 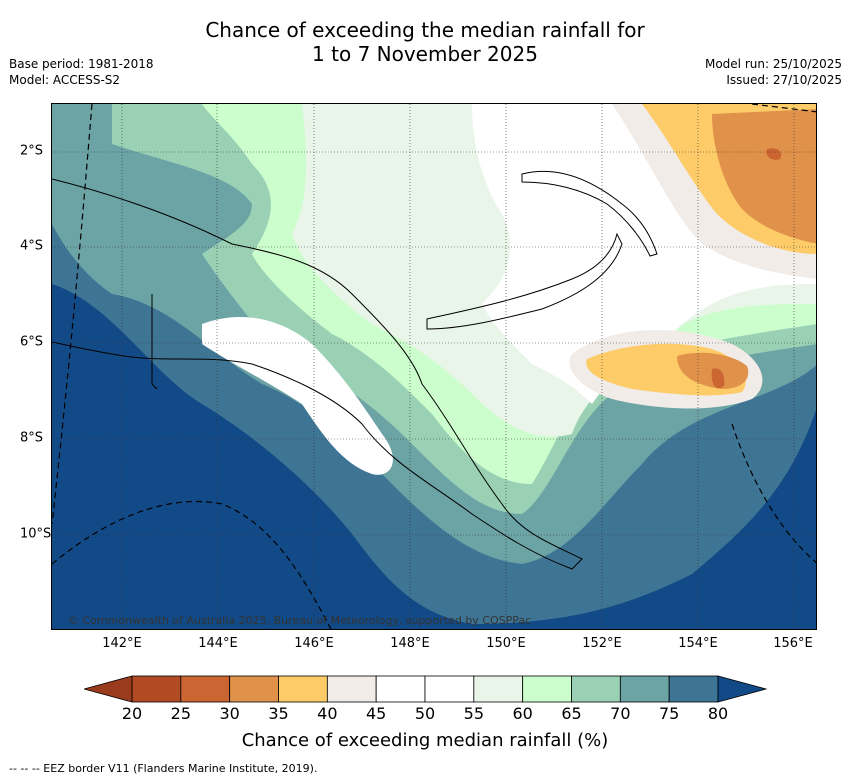 What do you see at coordinates (742, 689) in the screenshot?
I see `colorbar-over-arrow` at bounding box center [742, 689].